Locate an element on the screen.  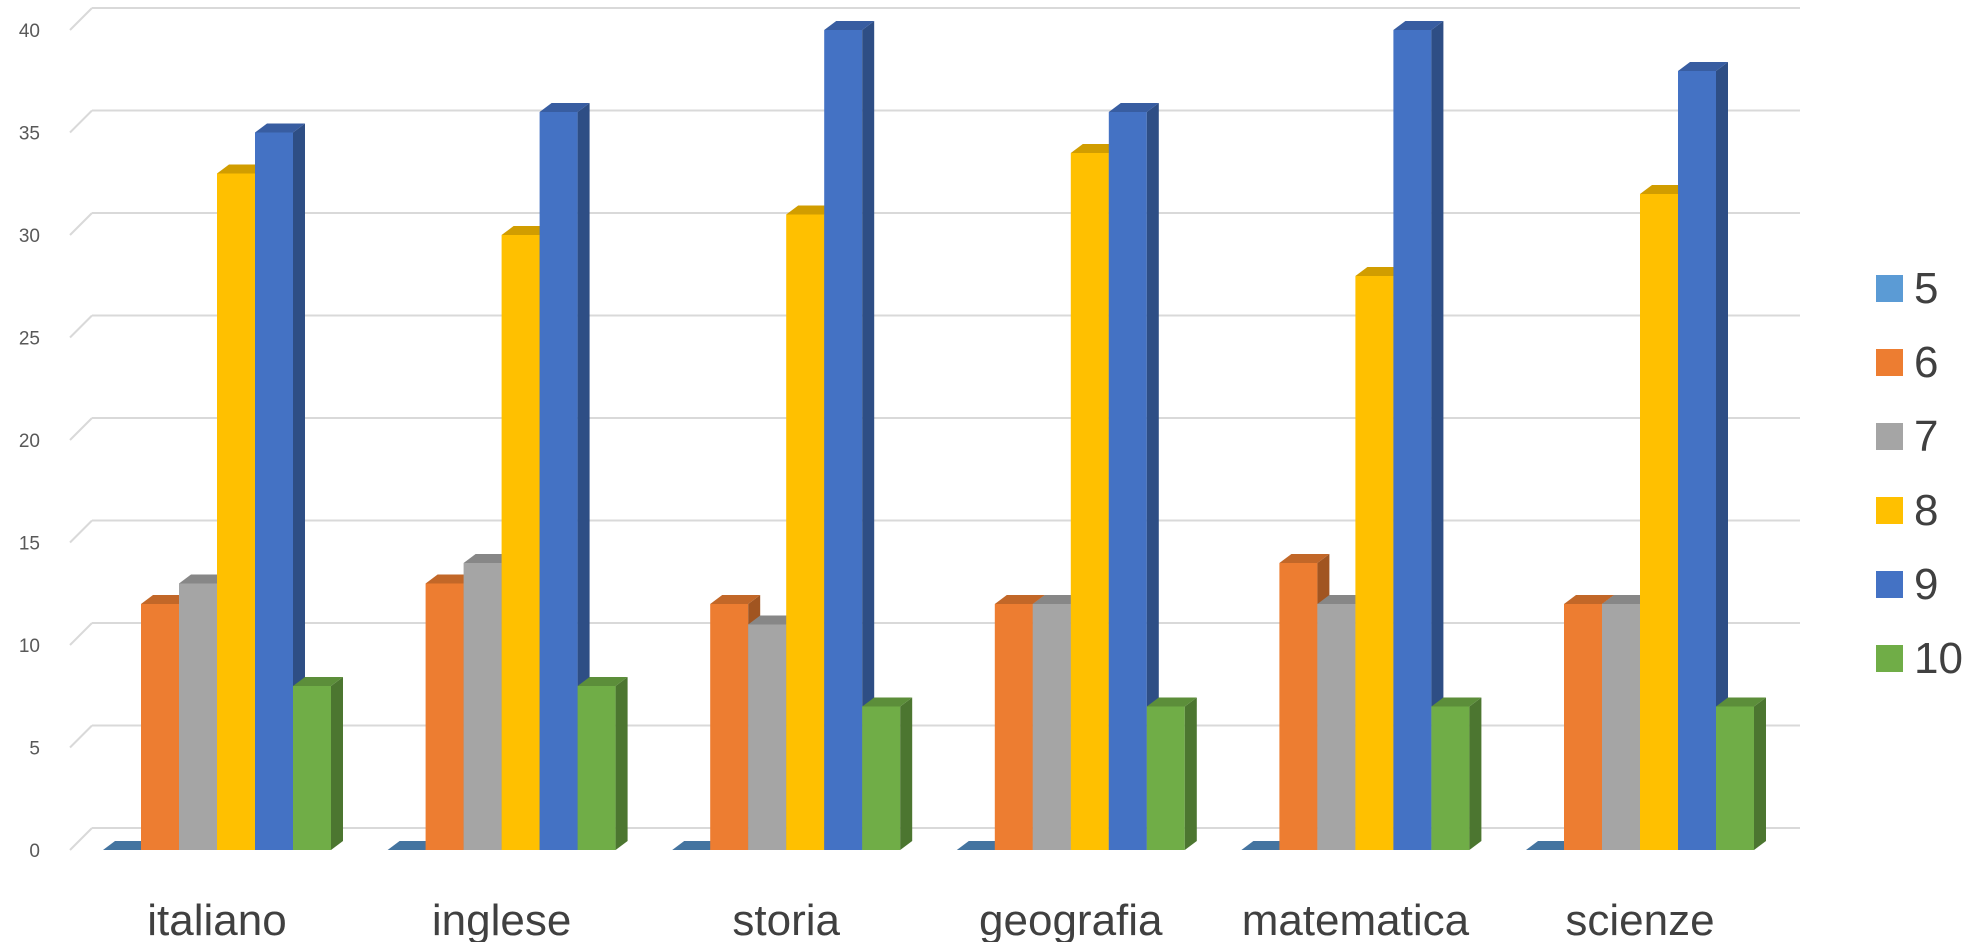
y-tick-label: 10 is located at coordinates (29, 646).